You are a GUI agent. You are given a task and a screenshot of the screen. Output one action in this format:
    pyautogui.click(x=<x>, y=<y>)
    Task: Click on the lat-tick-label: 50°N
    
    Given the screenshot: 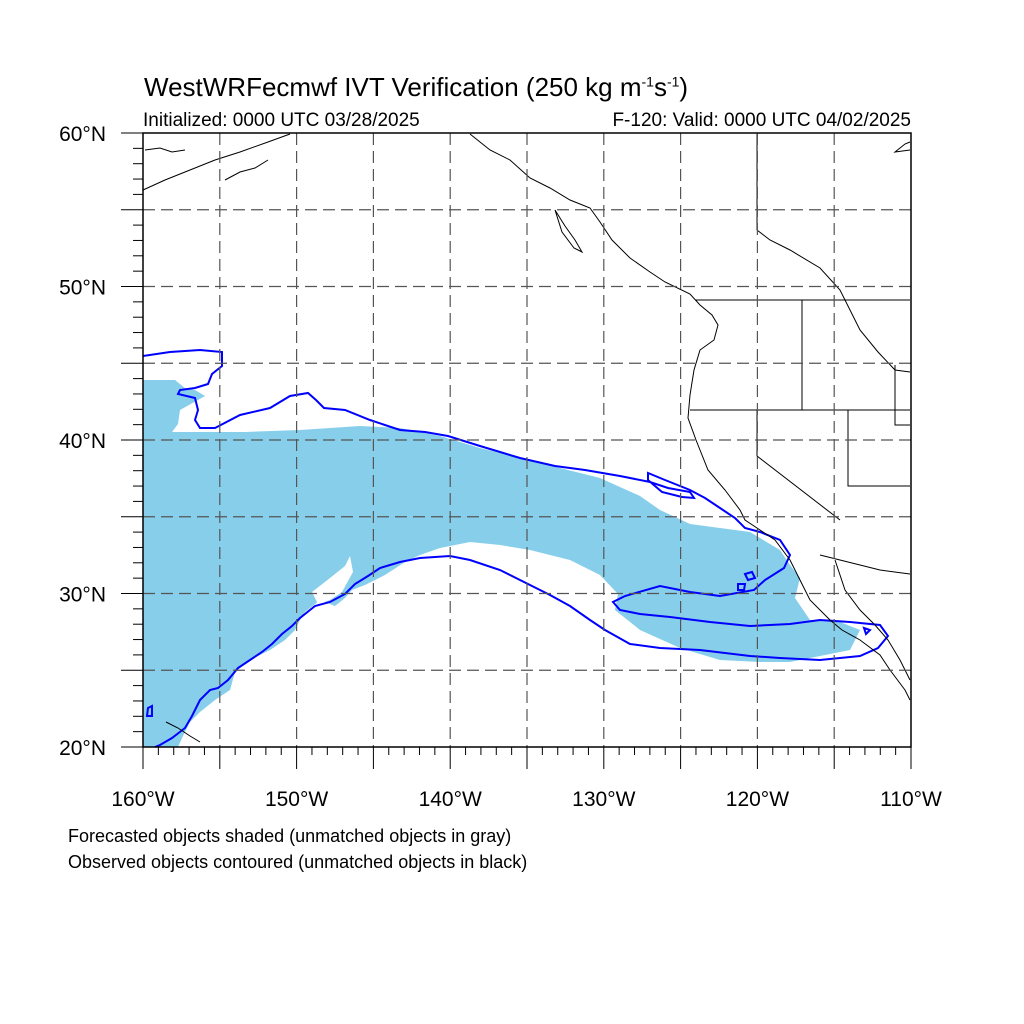 What is the action you would take?
    pyautogui.click(x=82, y=288)
    